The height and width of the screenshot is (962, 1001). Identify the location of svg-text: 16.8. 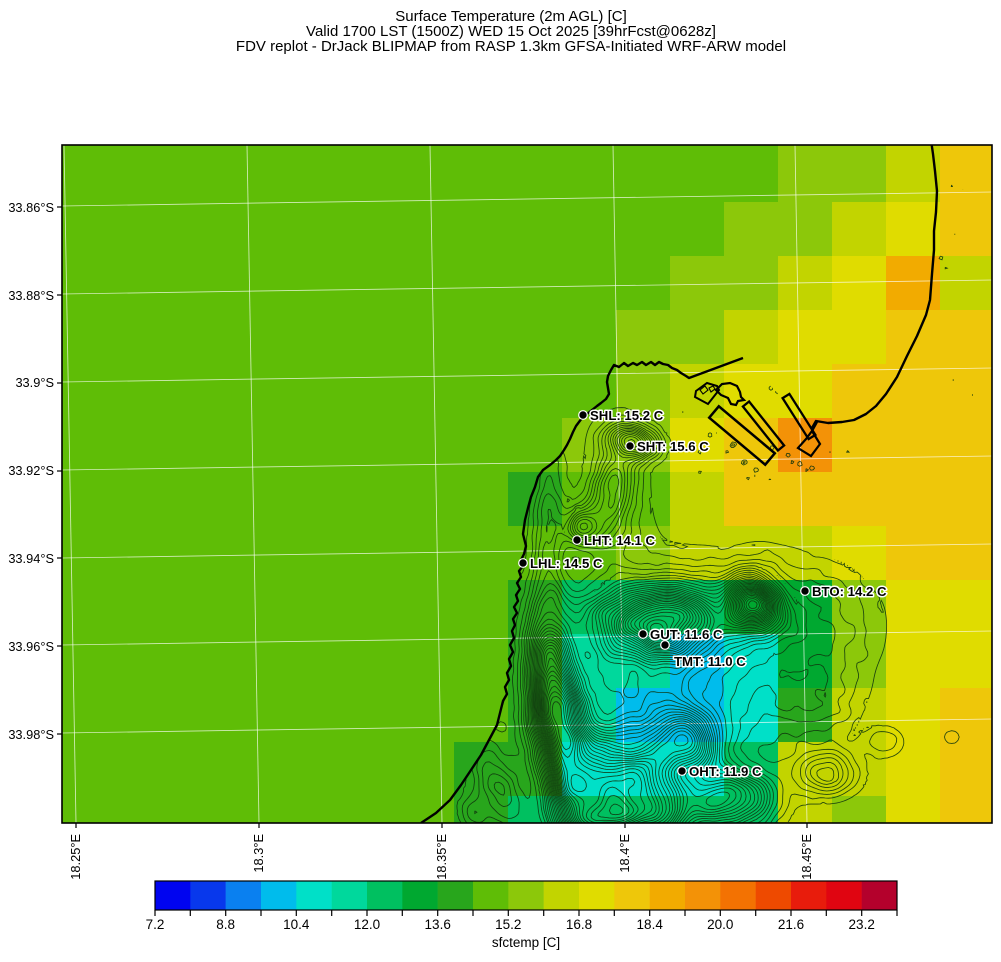
(579, 924).